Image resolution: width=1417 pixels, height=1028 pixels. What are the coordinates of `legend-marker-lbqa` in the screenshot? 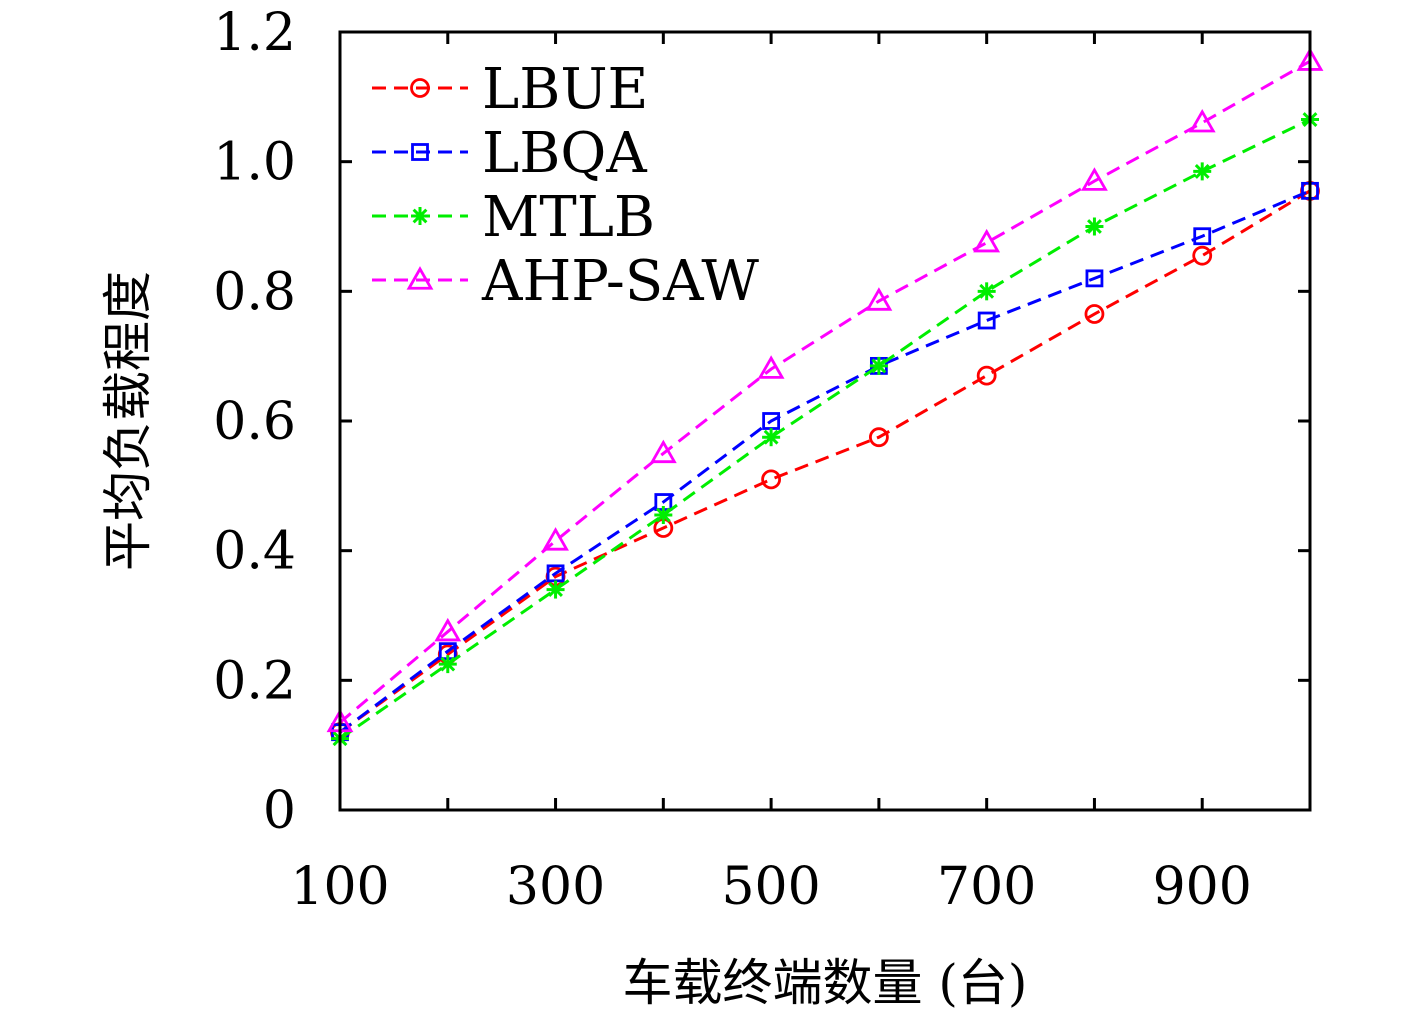 It's located at (420, 152).